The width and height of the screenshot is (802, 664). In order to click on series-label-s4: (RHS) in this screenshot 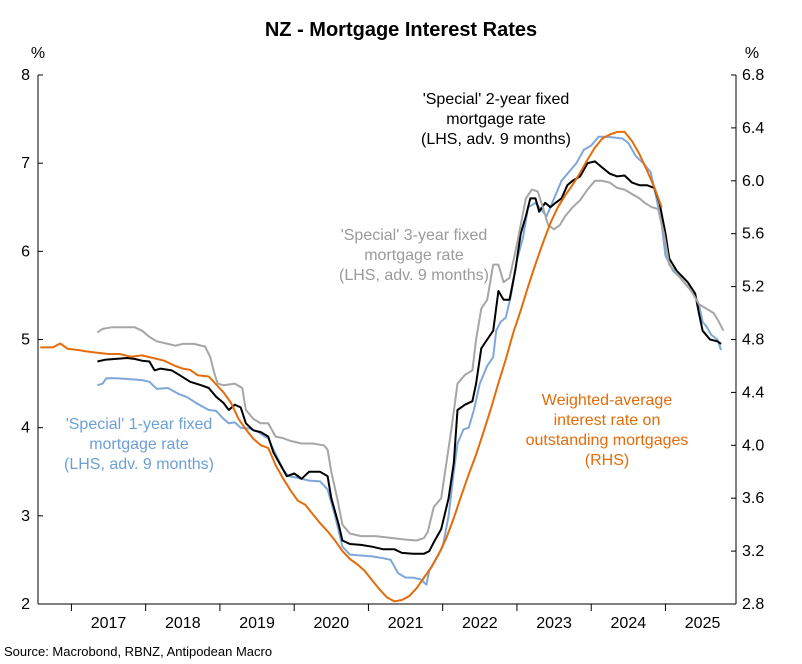, I will do `click(607, 460)`.